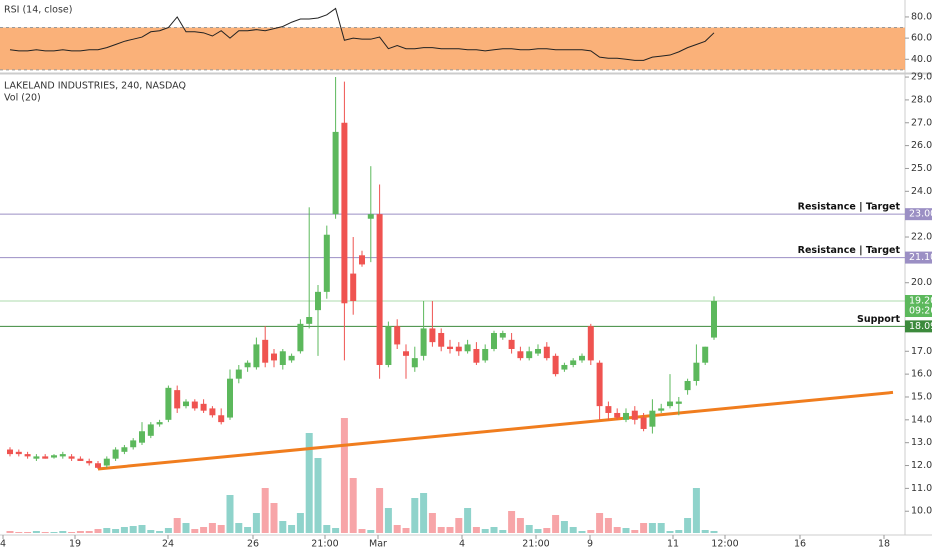 The width and height of the screenshot is (932, 550). Describe the element at coordinates (921, 77) in the screenshot. I see `y-tick-label: 29.00` at that location.